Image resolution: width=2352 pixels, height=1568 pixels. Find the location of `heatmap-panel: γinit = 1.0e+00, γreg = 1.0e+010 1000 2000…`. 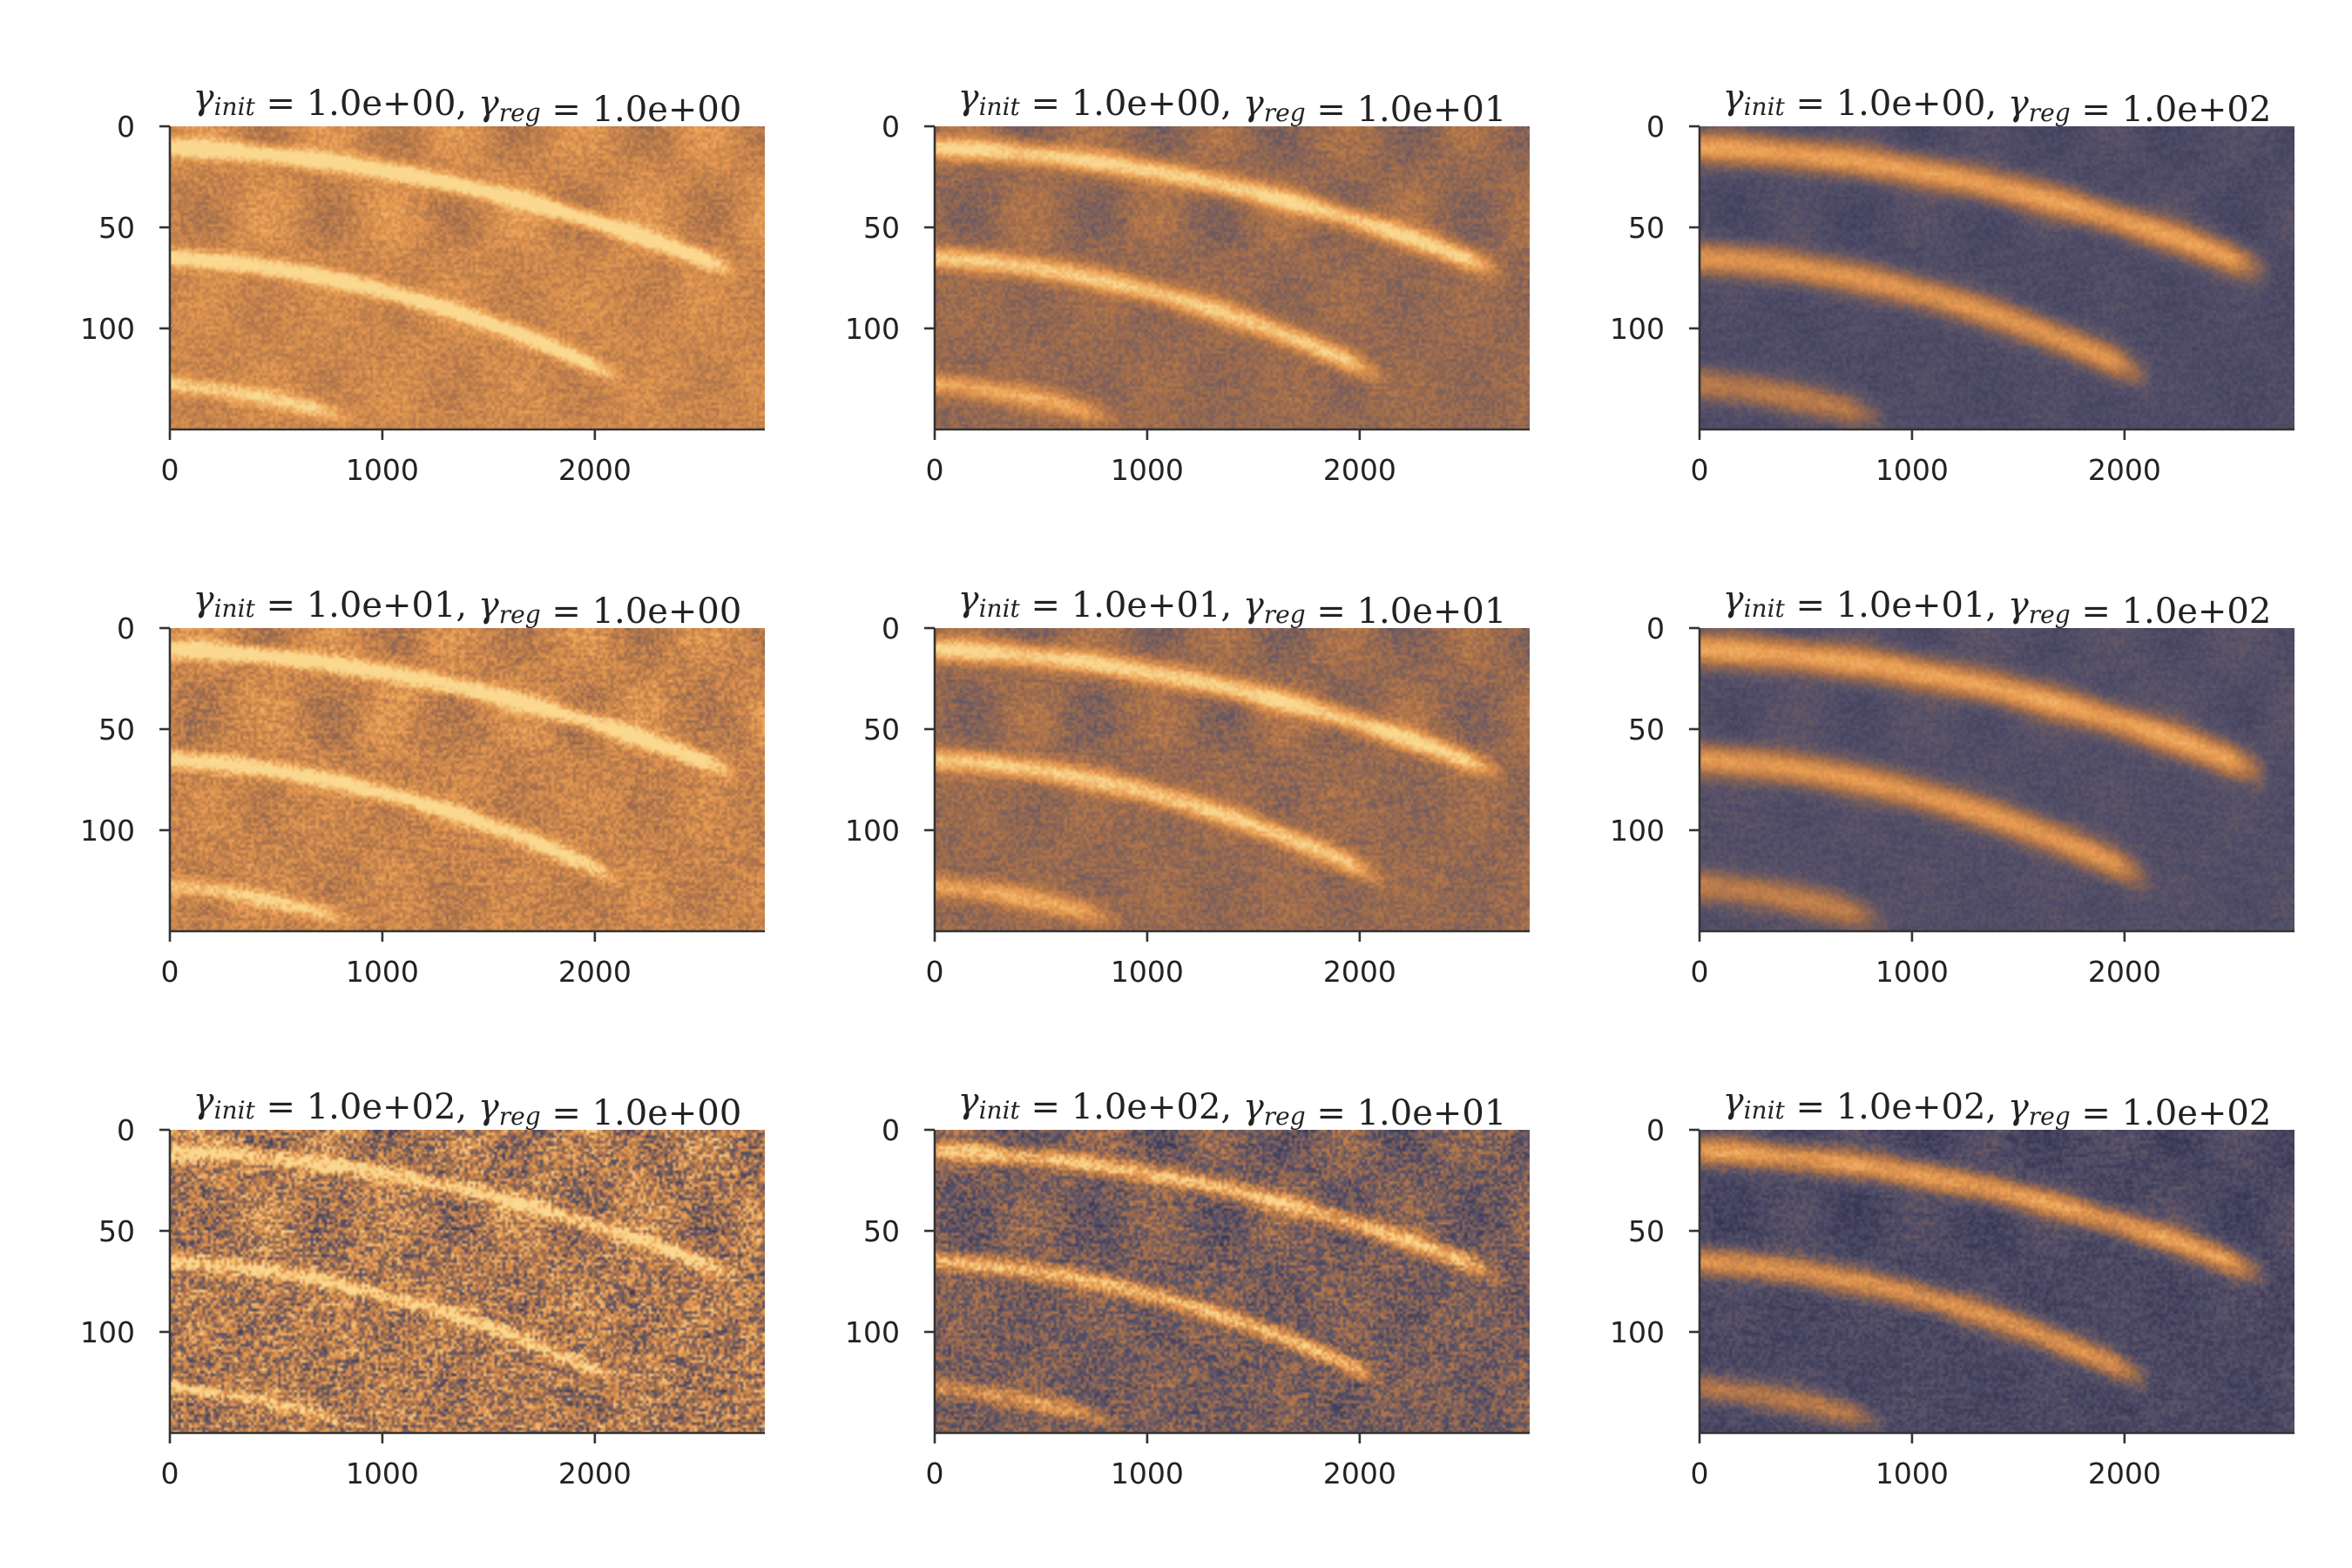

heatmap-panel: γinit = 1.0e+00, γreg = 1.0e+010 1000 2000… is located at coordinates (1187, 282).